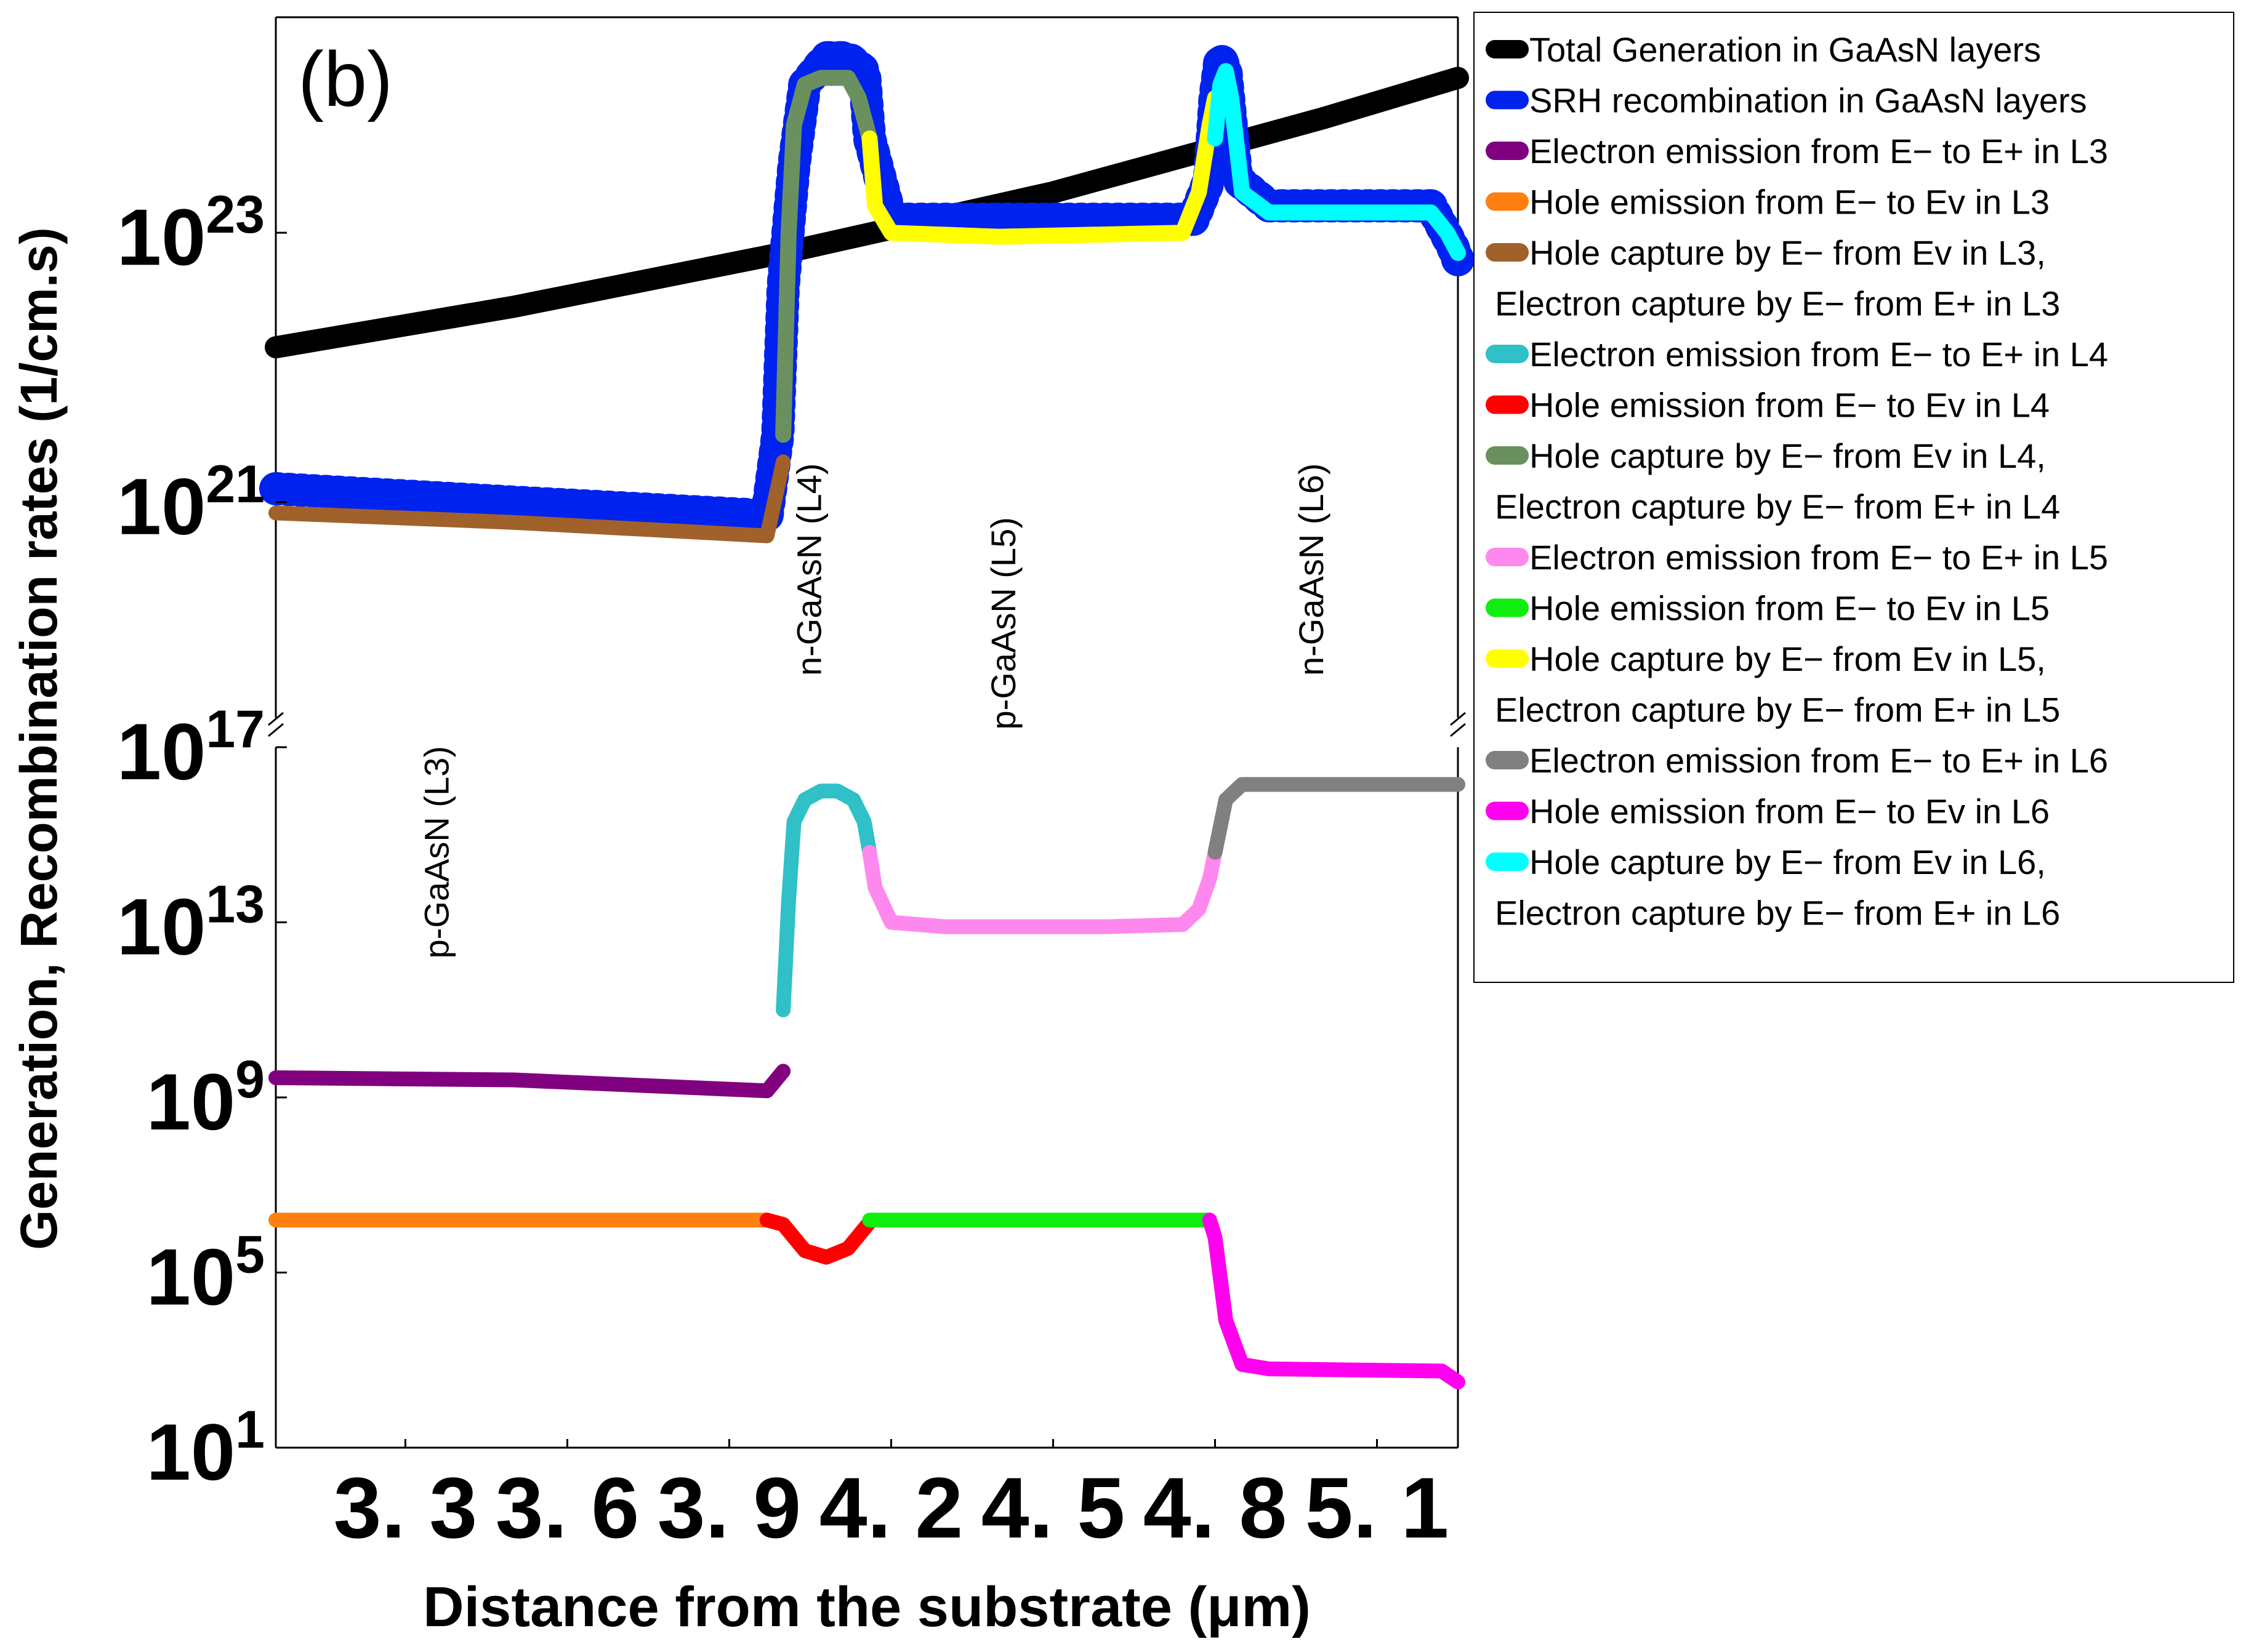 Image resolution: width=2246 pixels, height=1652 pixels. What do you see at coordinates (1789, 608) in the screenshot?
I see `legend-label-10: Hole emission from E− to Ev in L5` at bounding box center [1789, 608].